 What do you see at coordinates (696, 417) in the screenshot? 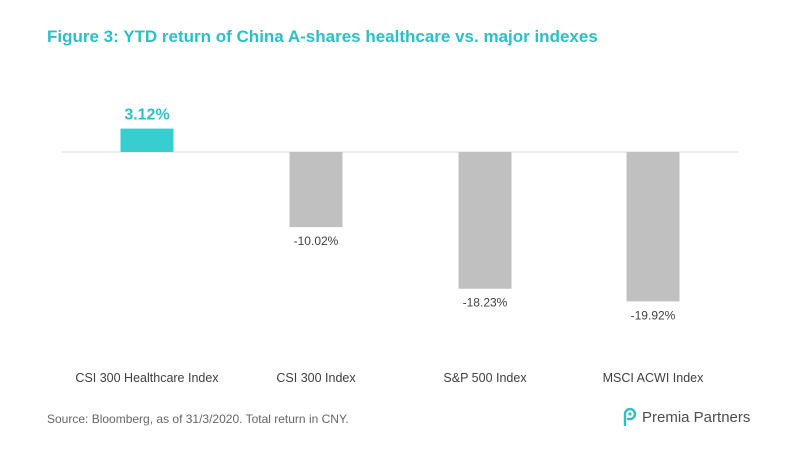
I see `logo-text: Premia Partners` at bounding box center [696, 417].